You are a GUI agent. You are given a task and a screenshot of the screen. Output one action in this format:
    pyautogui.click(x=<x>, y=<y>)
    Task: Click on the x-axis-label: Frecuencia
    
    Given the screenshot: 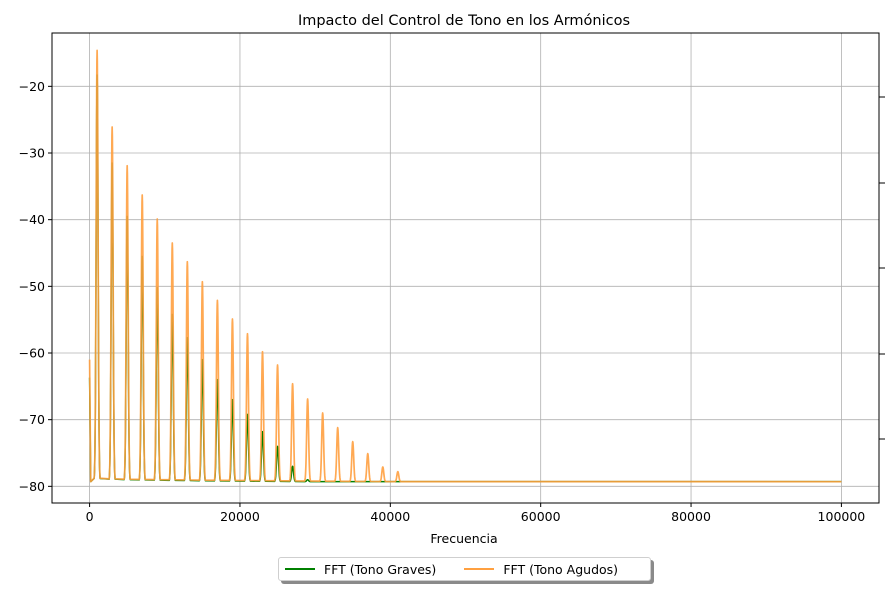 What is the action you would take?
    pyautogui.click(x=463, y=538)
    